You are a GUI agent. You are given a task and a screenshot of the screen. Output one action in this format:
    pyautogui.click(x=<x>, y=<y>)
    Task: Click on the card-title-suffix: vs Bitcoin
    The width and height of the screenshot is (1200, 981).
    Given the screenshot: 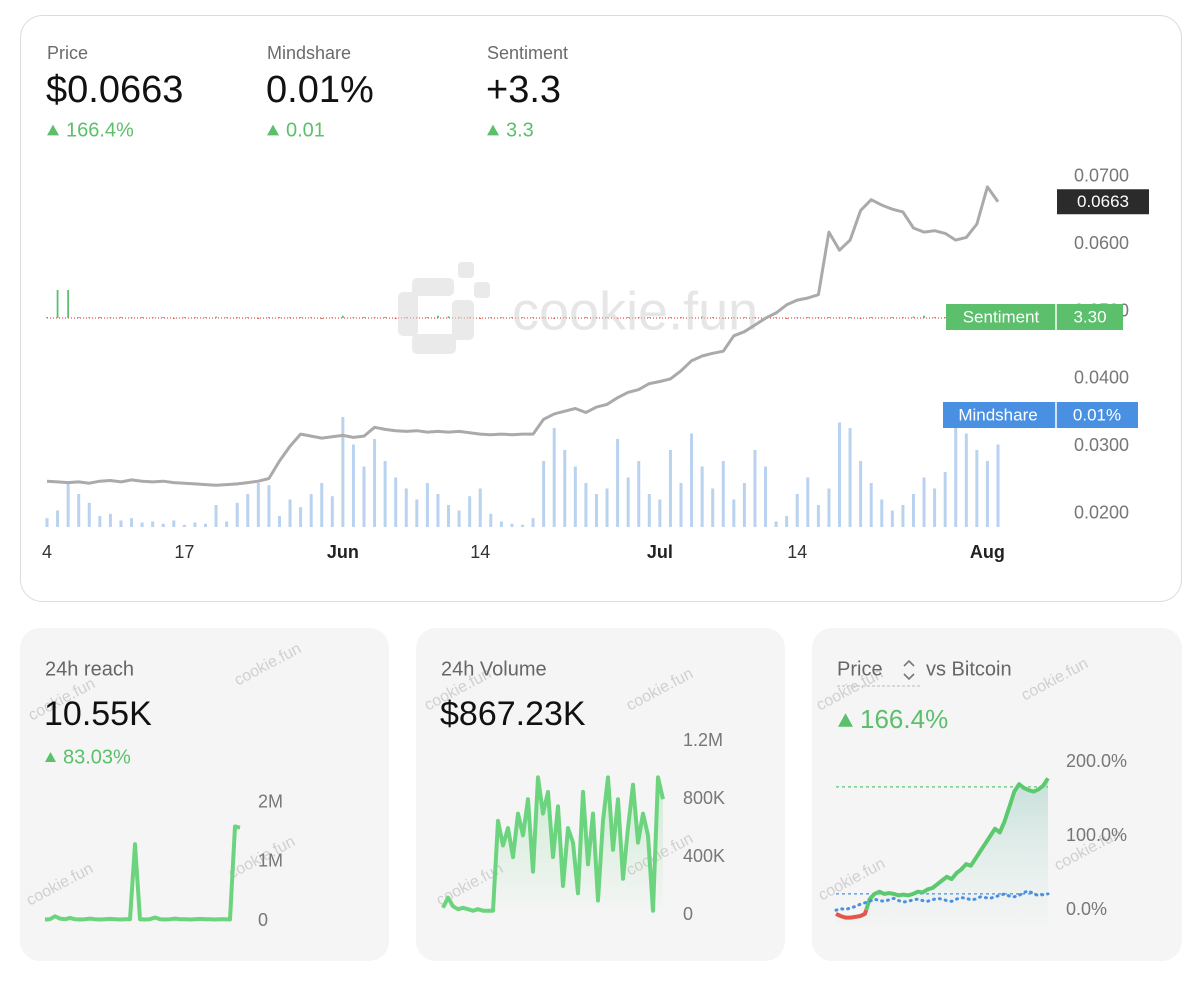 What is the action you would take?
    pyautogui.click(x=969, y=669)
    